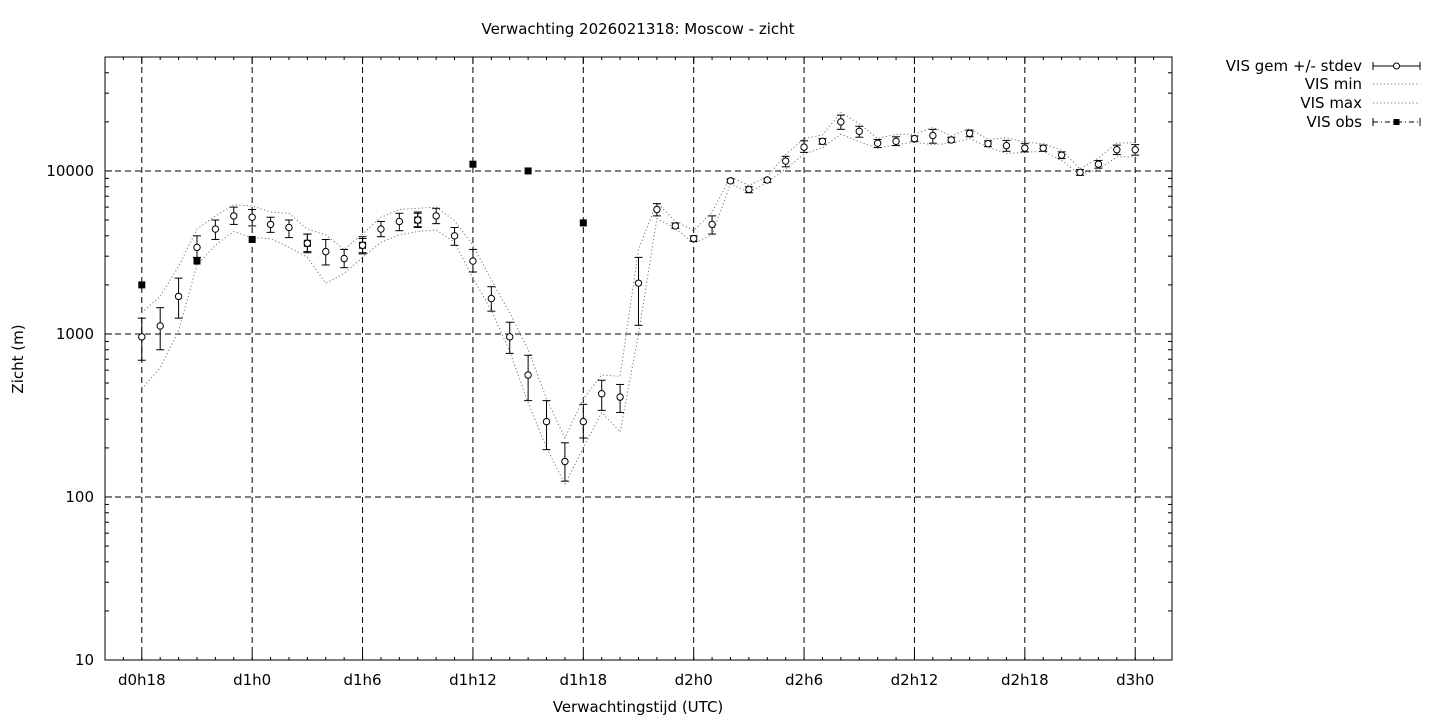  Describe the element at coordinates (473, 680) in the screenshot. I see `x-tick-label: d1h12` at that location.